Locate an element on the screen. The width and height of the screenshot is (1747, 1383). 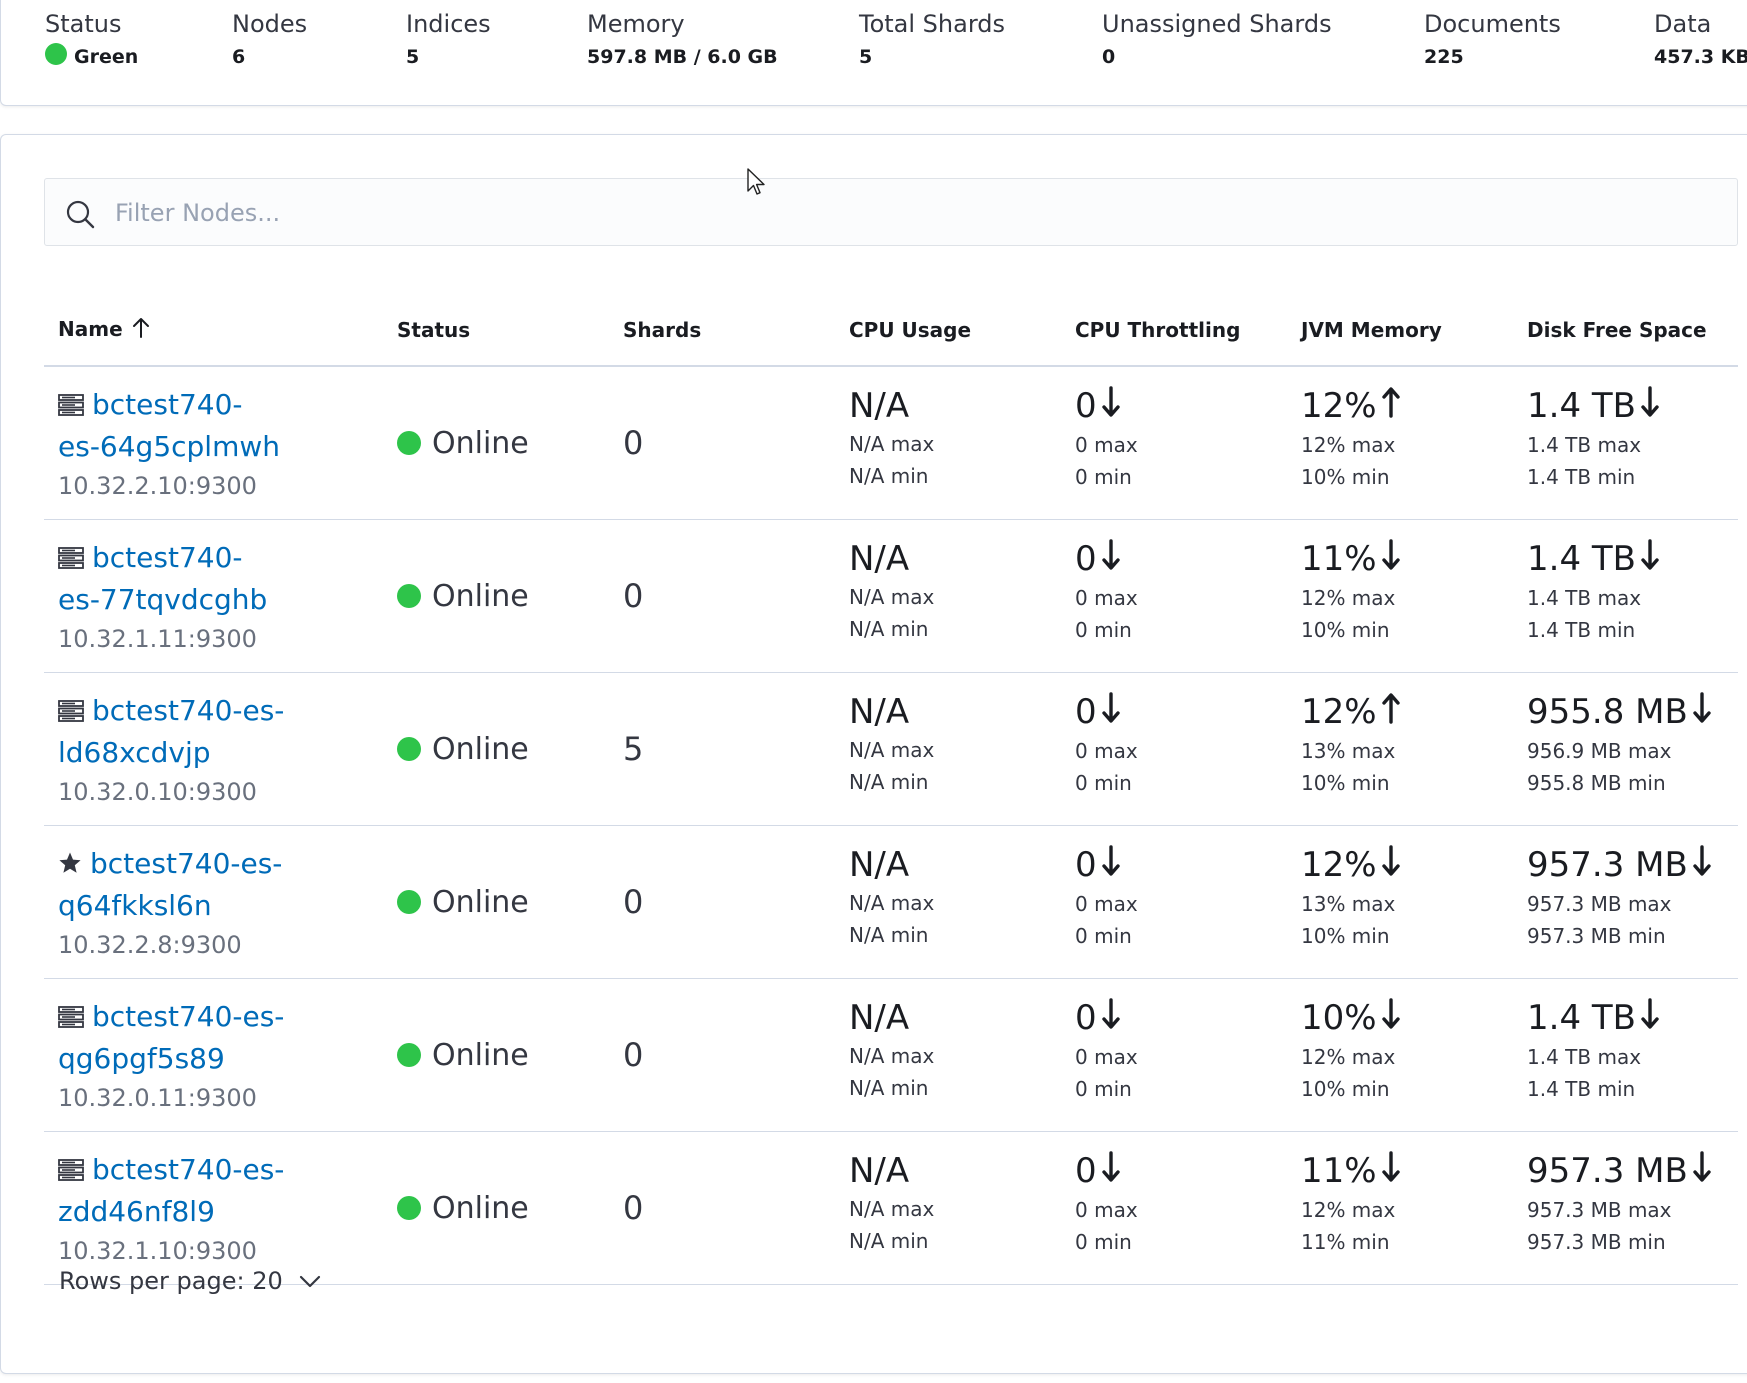
node-name-link-continued: q64fkksl6n is located at coordinates (135, 905).